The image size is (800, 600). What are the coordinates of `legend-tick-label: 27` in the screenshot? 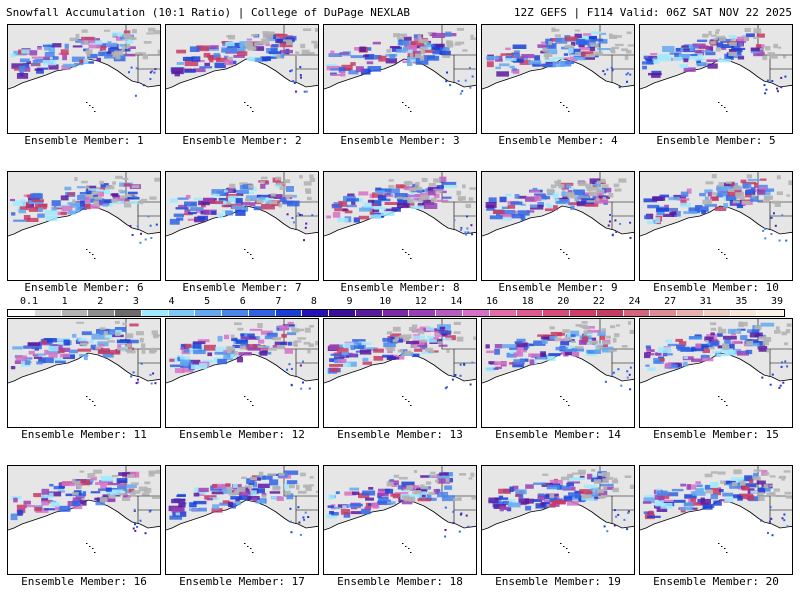 It's located at (670, 301).